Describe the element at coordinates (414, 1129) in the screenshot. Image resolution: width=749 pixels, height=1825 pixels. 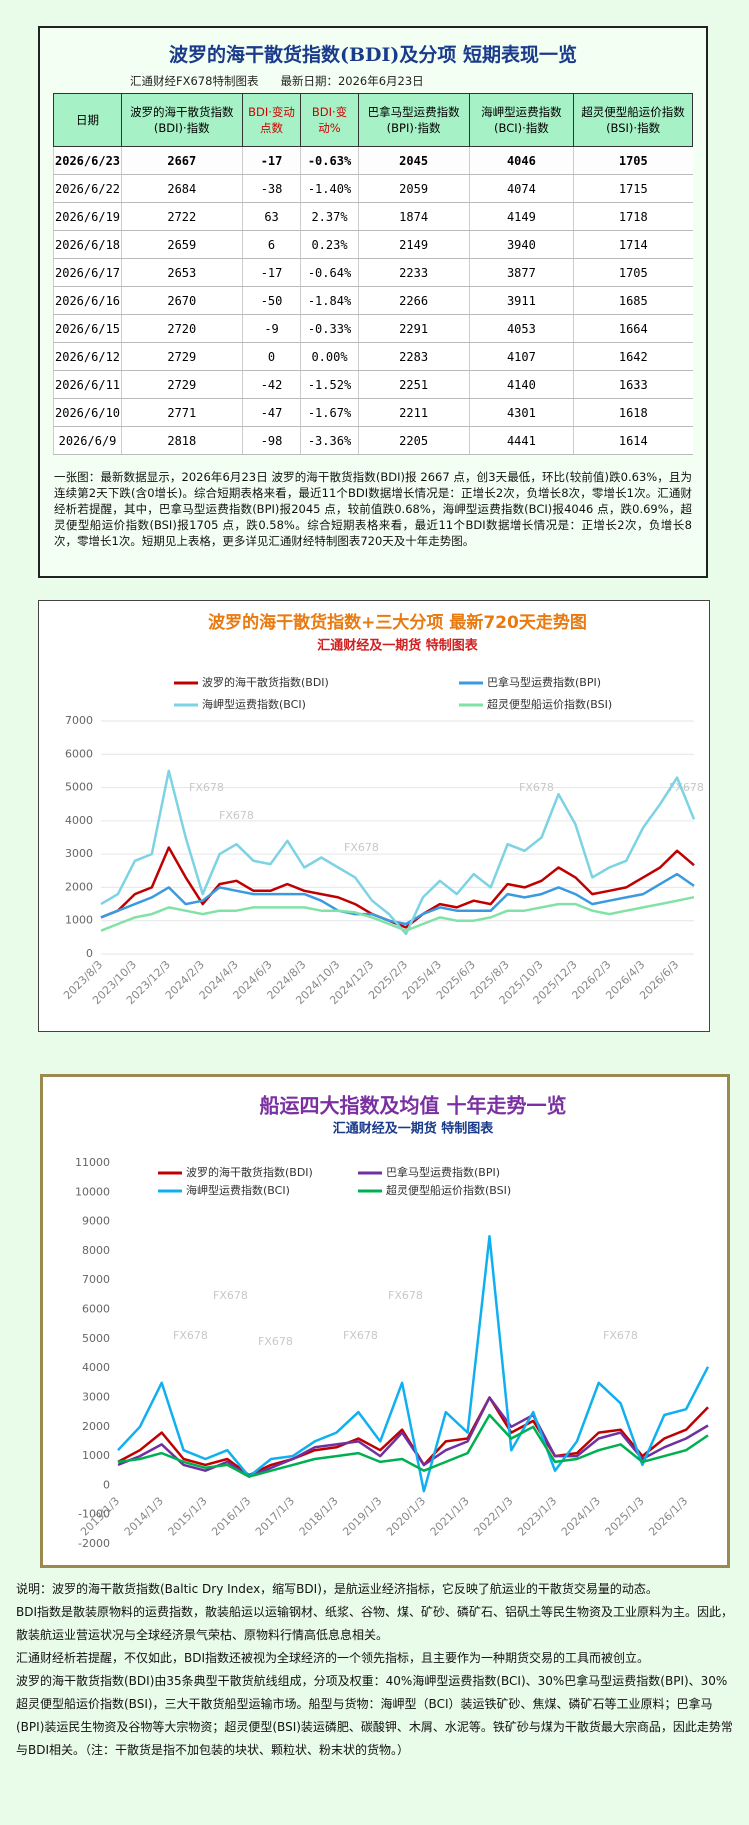
I see `chart-subtitle: 汇通财经及一期货 特制图表` at that location.